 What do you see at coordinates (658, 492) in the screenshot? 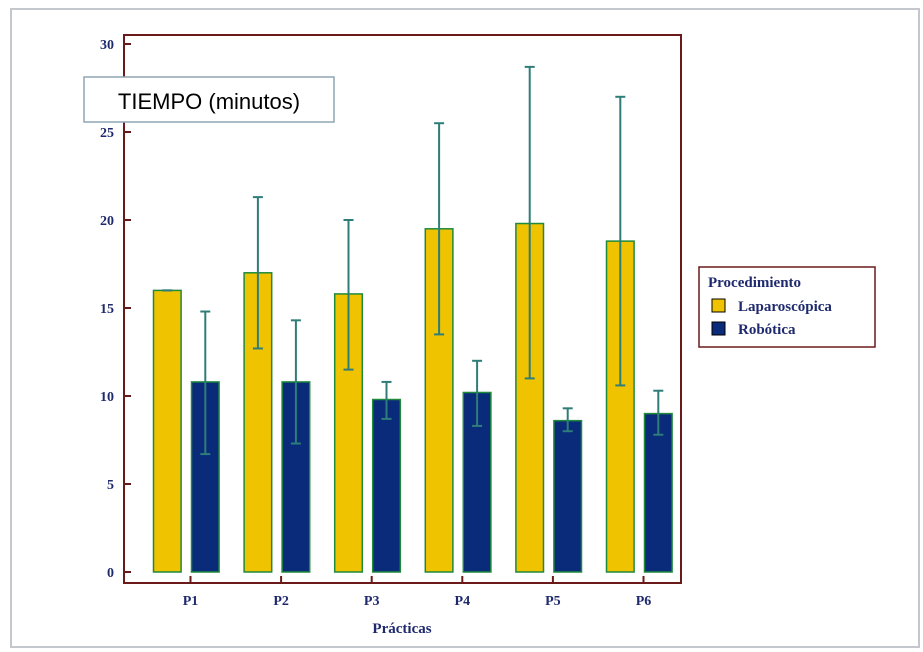
I see `bar-robotica-p6` at bounding box center [658, 492].